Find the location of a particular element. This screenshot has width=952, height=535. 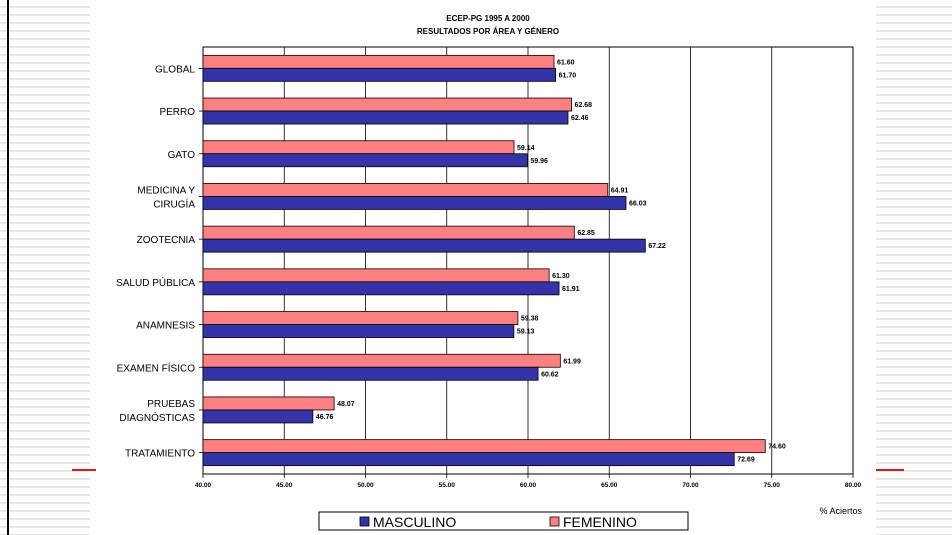

category-label: DIAGNÓSTICAS is located at coordinates (157, 417).